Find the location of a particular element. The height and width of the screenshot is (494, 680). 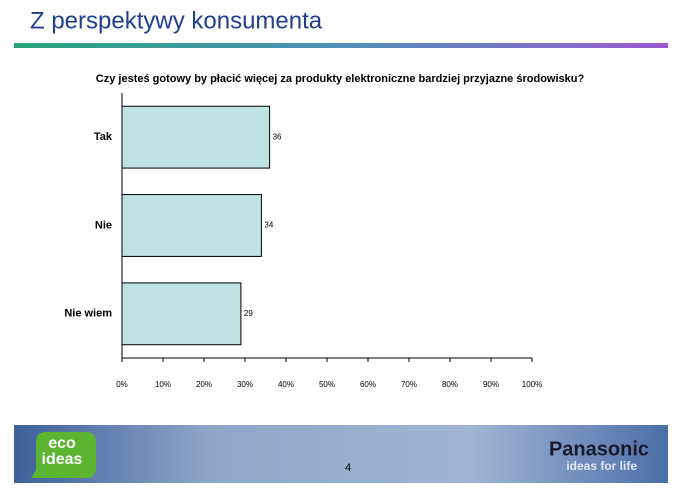

logo-text: ideas is located at coordinates (62, 459).